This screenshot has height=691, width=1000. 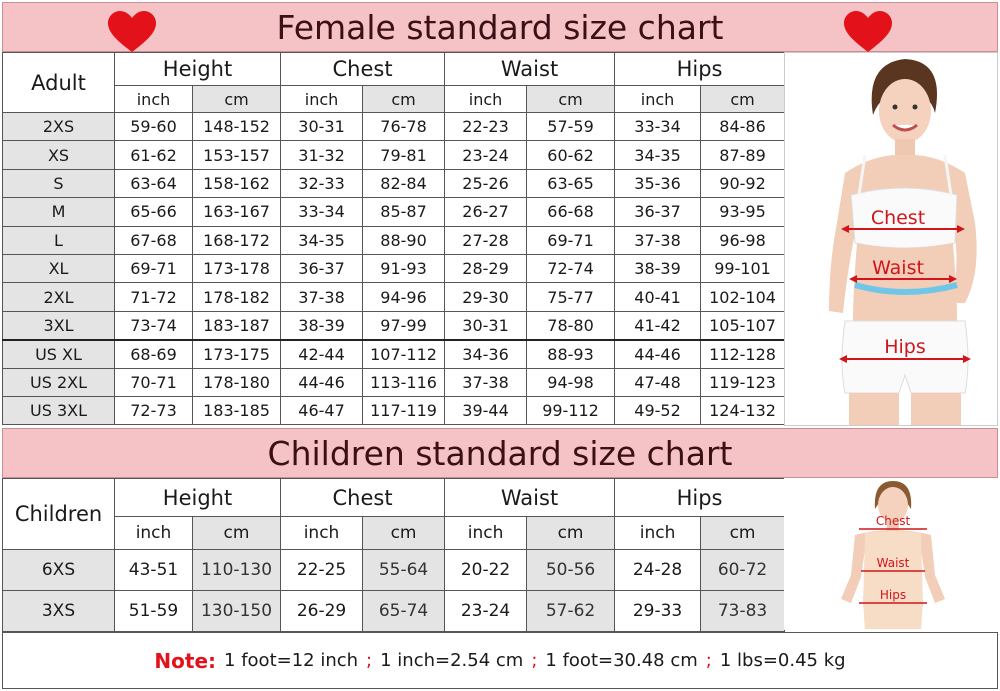 What do you see at coordinates (571, 410) in the screenshot?
I see `cm-value-cell: 99-112` at bounding box center [571, 410].